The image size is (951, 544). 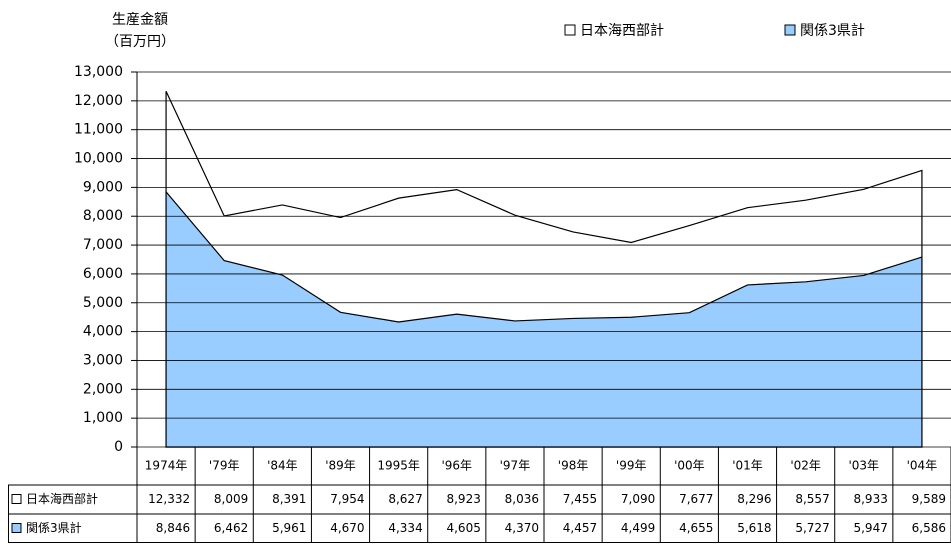 What do you see at coordinates (98, 101) in the screenshot?
I see `y-tick-label: 12,000` at bounding box center [98, 101].